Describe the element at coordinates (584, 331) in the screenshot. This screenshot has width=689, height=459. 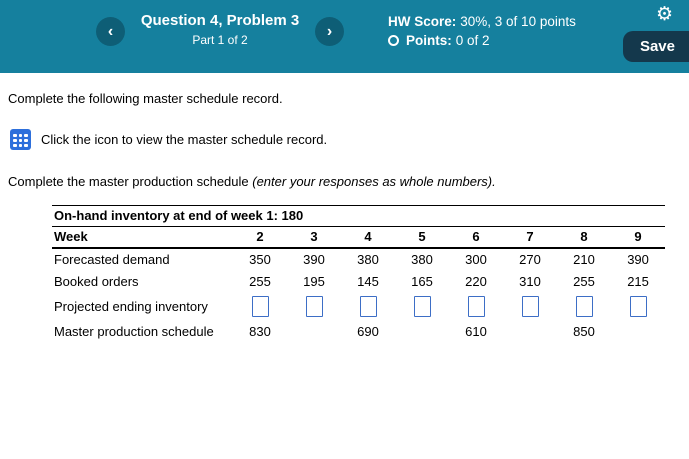
I see `table-cell: 850` at that location.